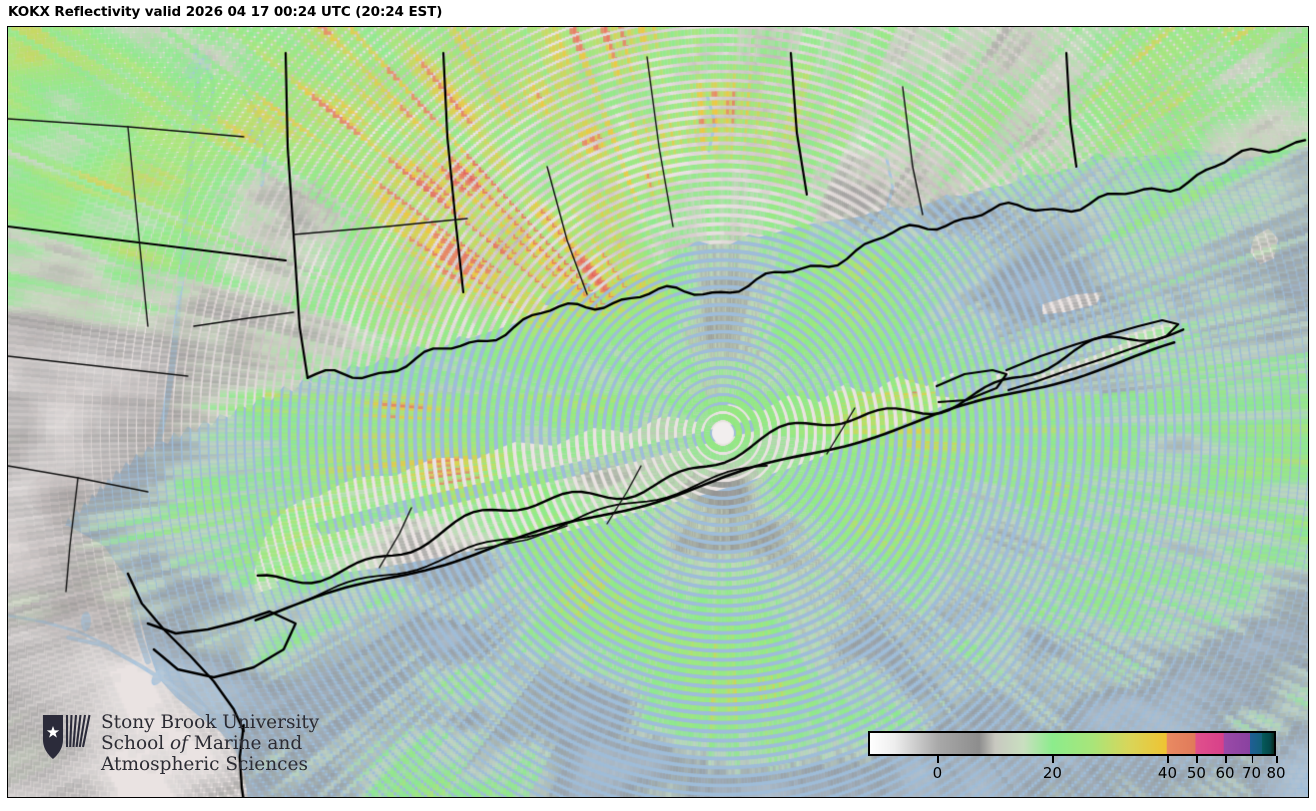 This screenshot has height=811, width=1316. Describe the element at coordinates (1251, 773) in the screenshot. I see `colorbar-tick-label: 70` at that location.